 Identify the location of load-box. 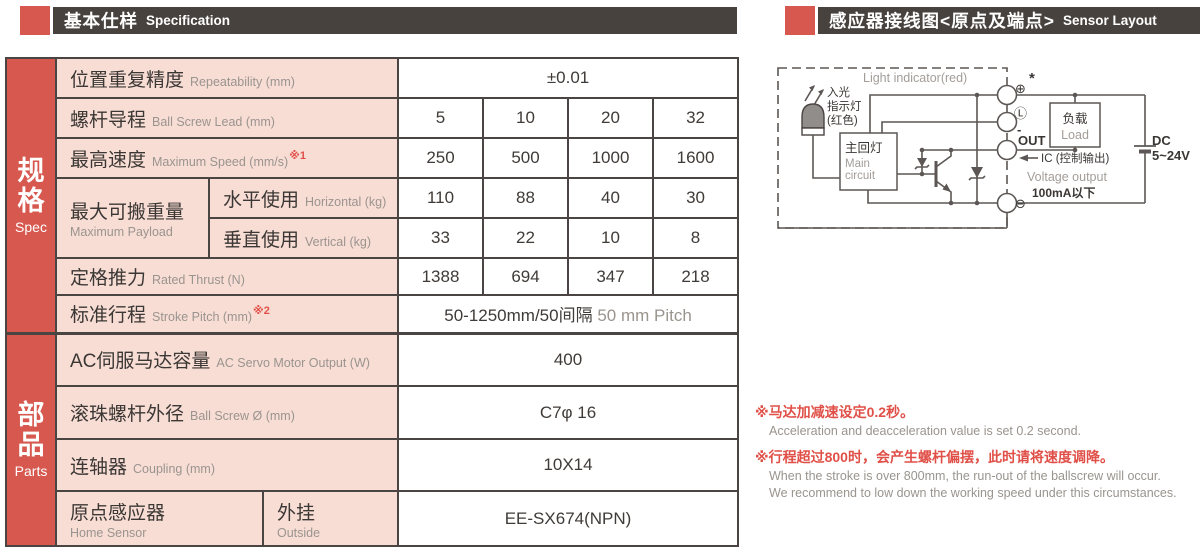
(1075, 125).